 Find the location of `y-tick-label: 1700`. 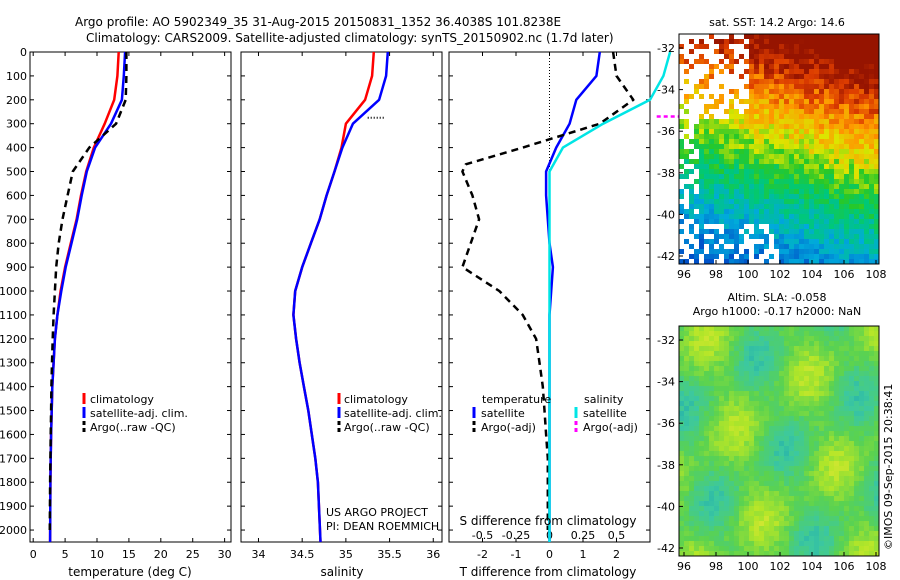

y-tick-label: 1700 is located at coordinates (13, 458).